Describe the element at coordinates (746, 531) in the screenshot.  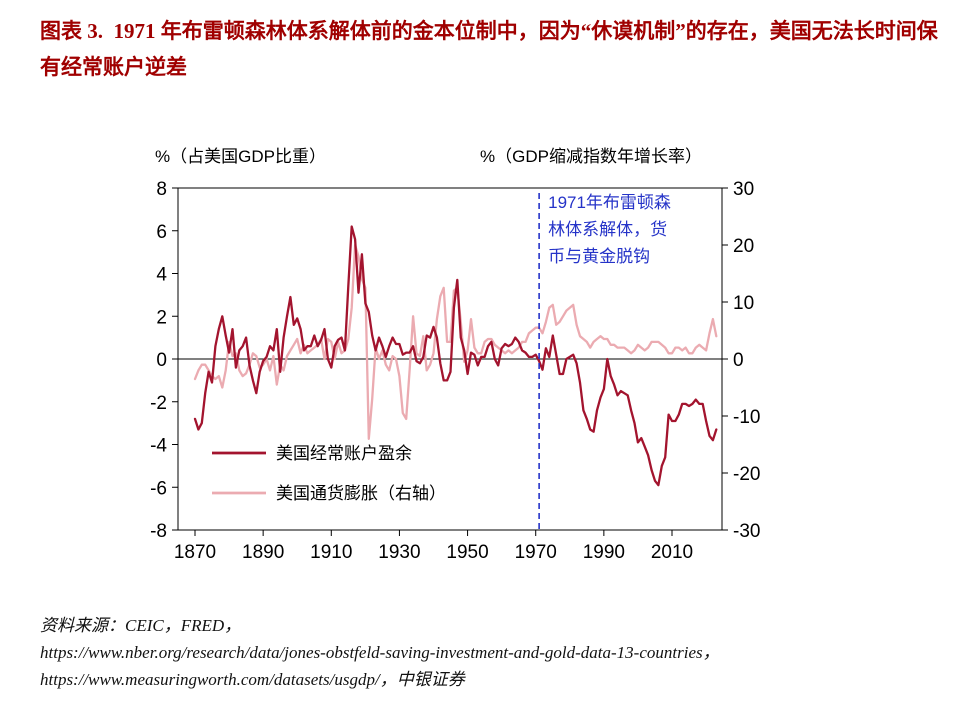
I see `right-axis-tick-label: -30` at that location.